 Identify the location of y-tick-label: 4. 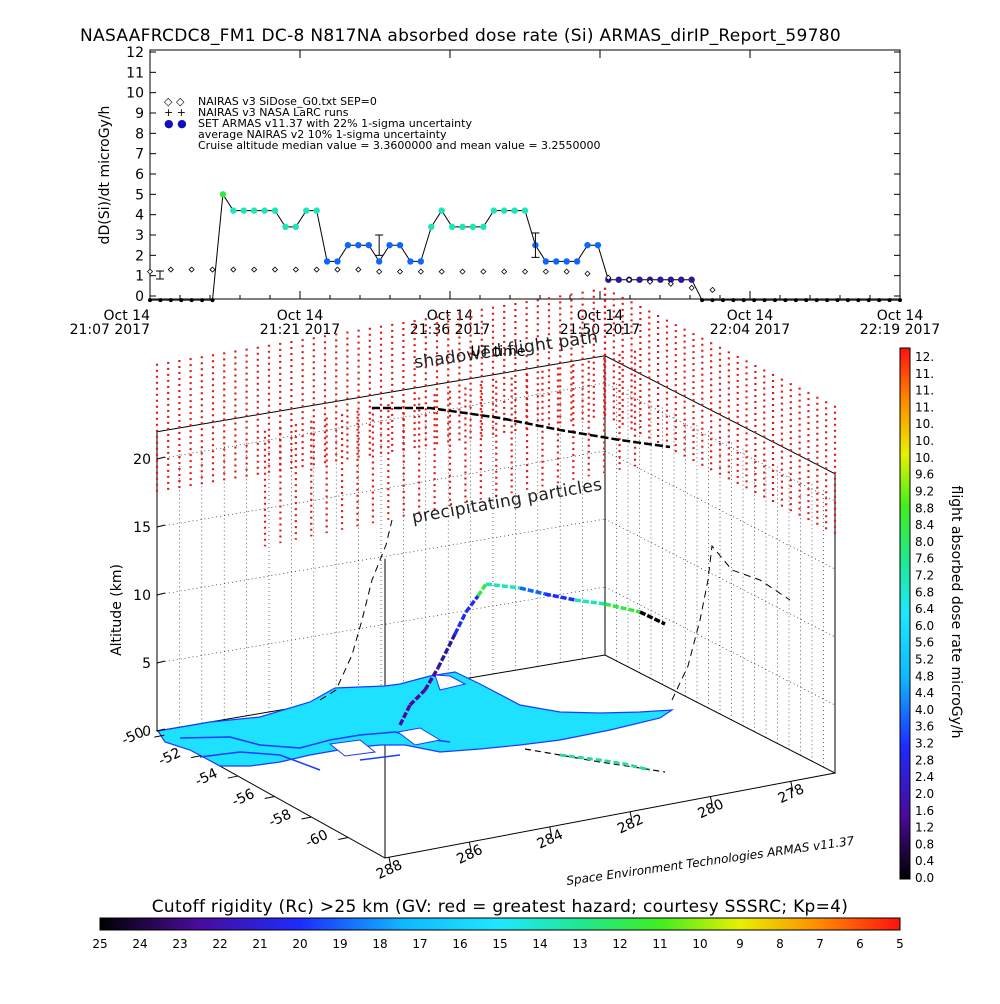
(139, 216).